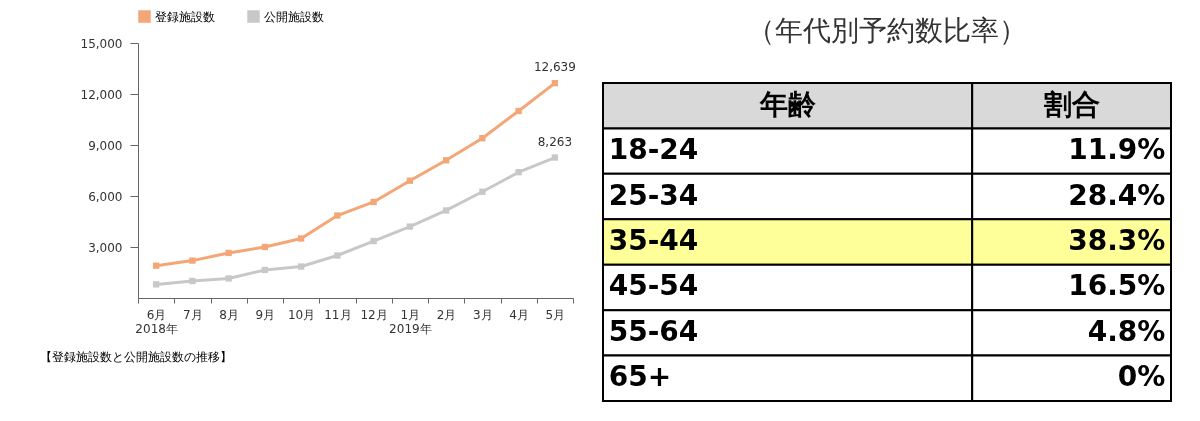 This screenshot has width=1200, height=421. What do you see at coordinates (1117, 195) in the screenshot?
I see `text: 28.4%` at bounding box center [1117, 195].